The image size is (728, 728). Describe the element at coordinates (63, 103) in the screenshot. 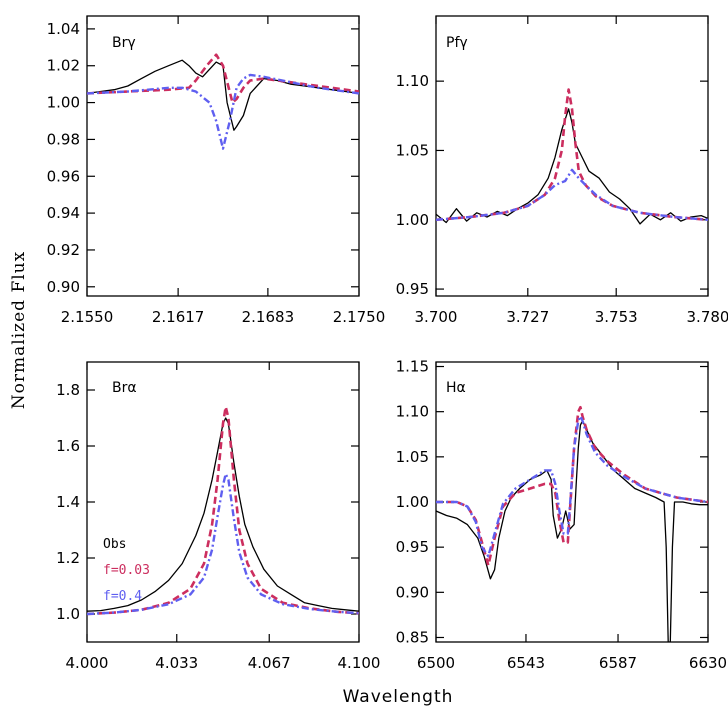

I see `panel-br-gamma-ytick-label: 1.00` at that location.